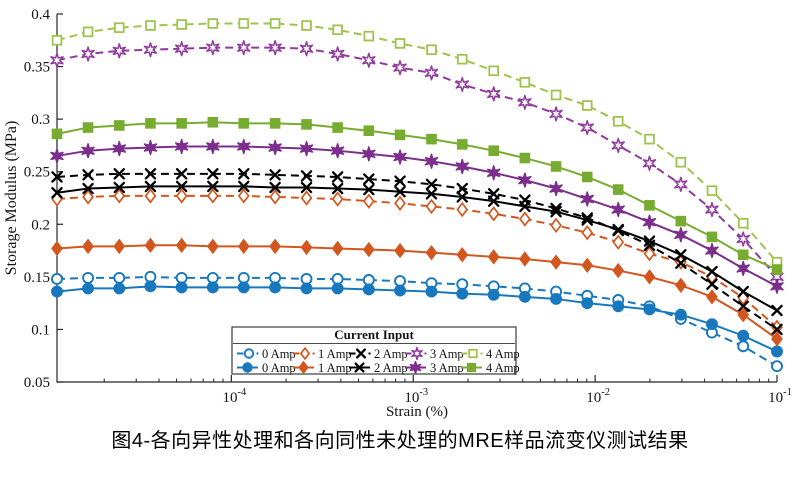 This screenshot has height=483, width=800. Describe the element at coordinates (40, 330) in the screenshot. I see `y-tick-label: 0.1` at that location.